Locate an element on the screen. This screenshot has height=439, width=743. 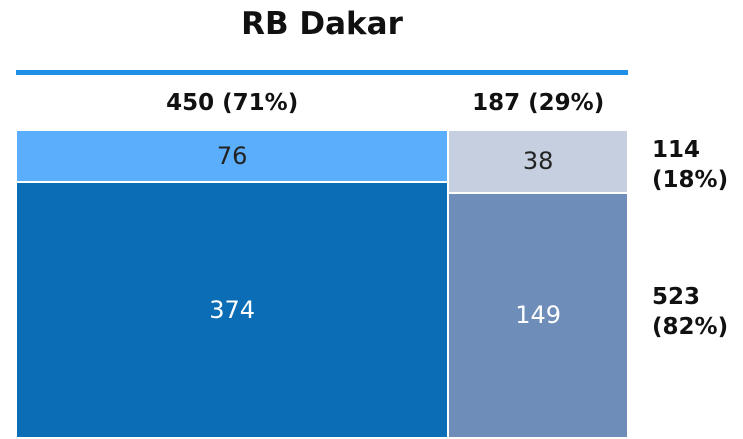
cell: 76 is located at coordinates (232, 156).